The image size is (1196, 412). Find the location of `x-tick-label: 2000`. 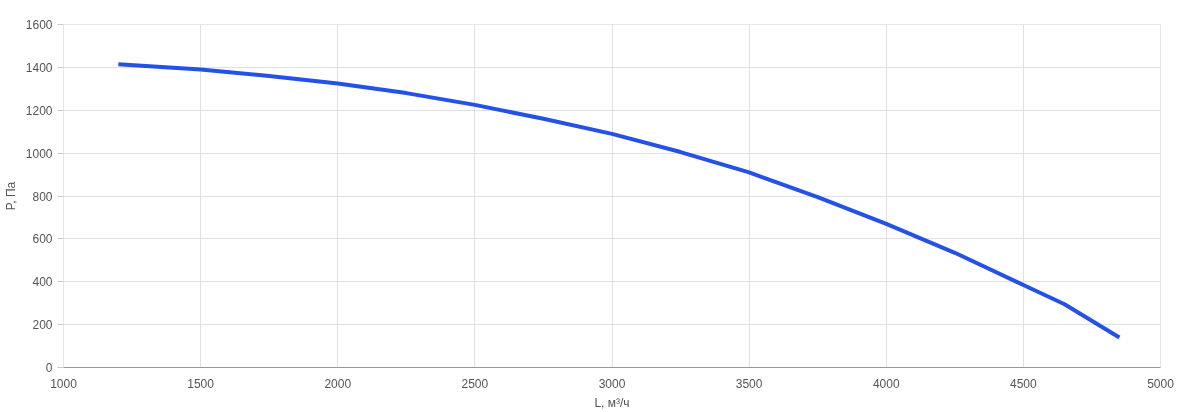

x-tick-label: 2000 is located at coordinates (338, 383).